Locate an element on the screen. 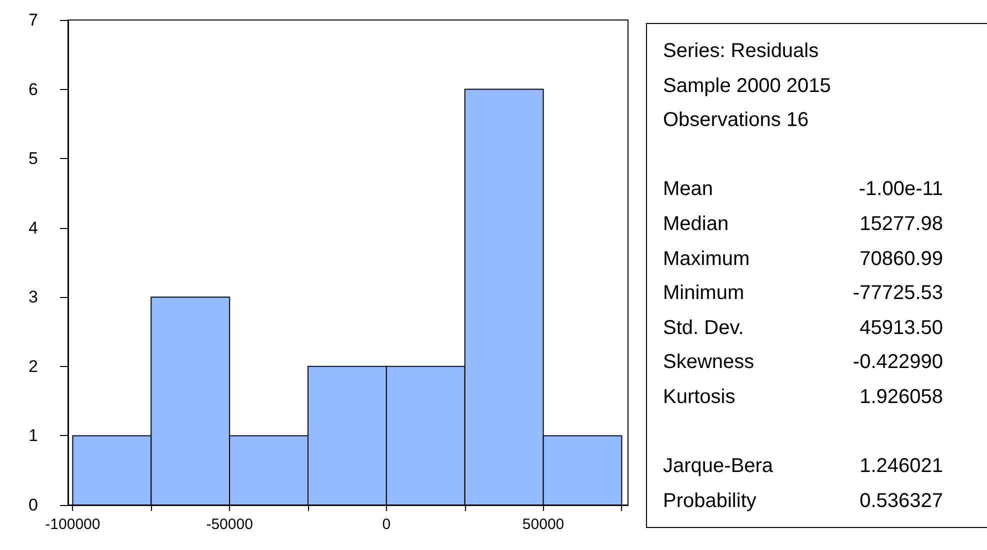  y-tick-label: 3 is located at coordinates (33, 297).